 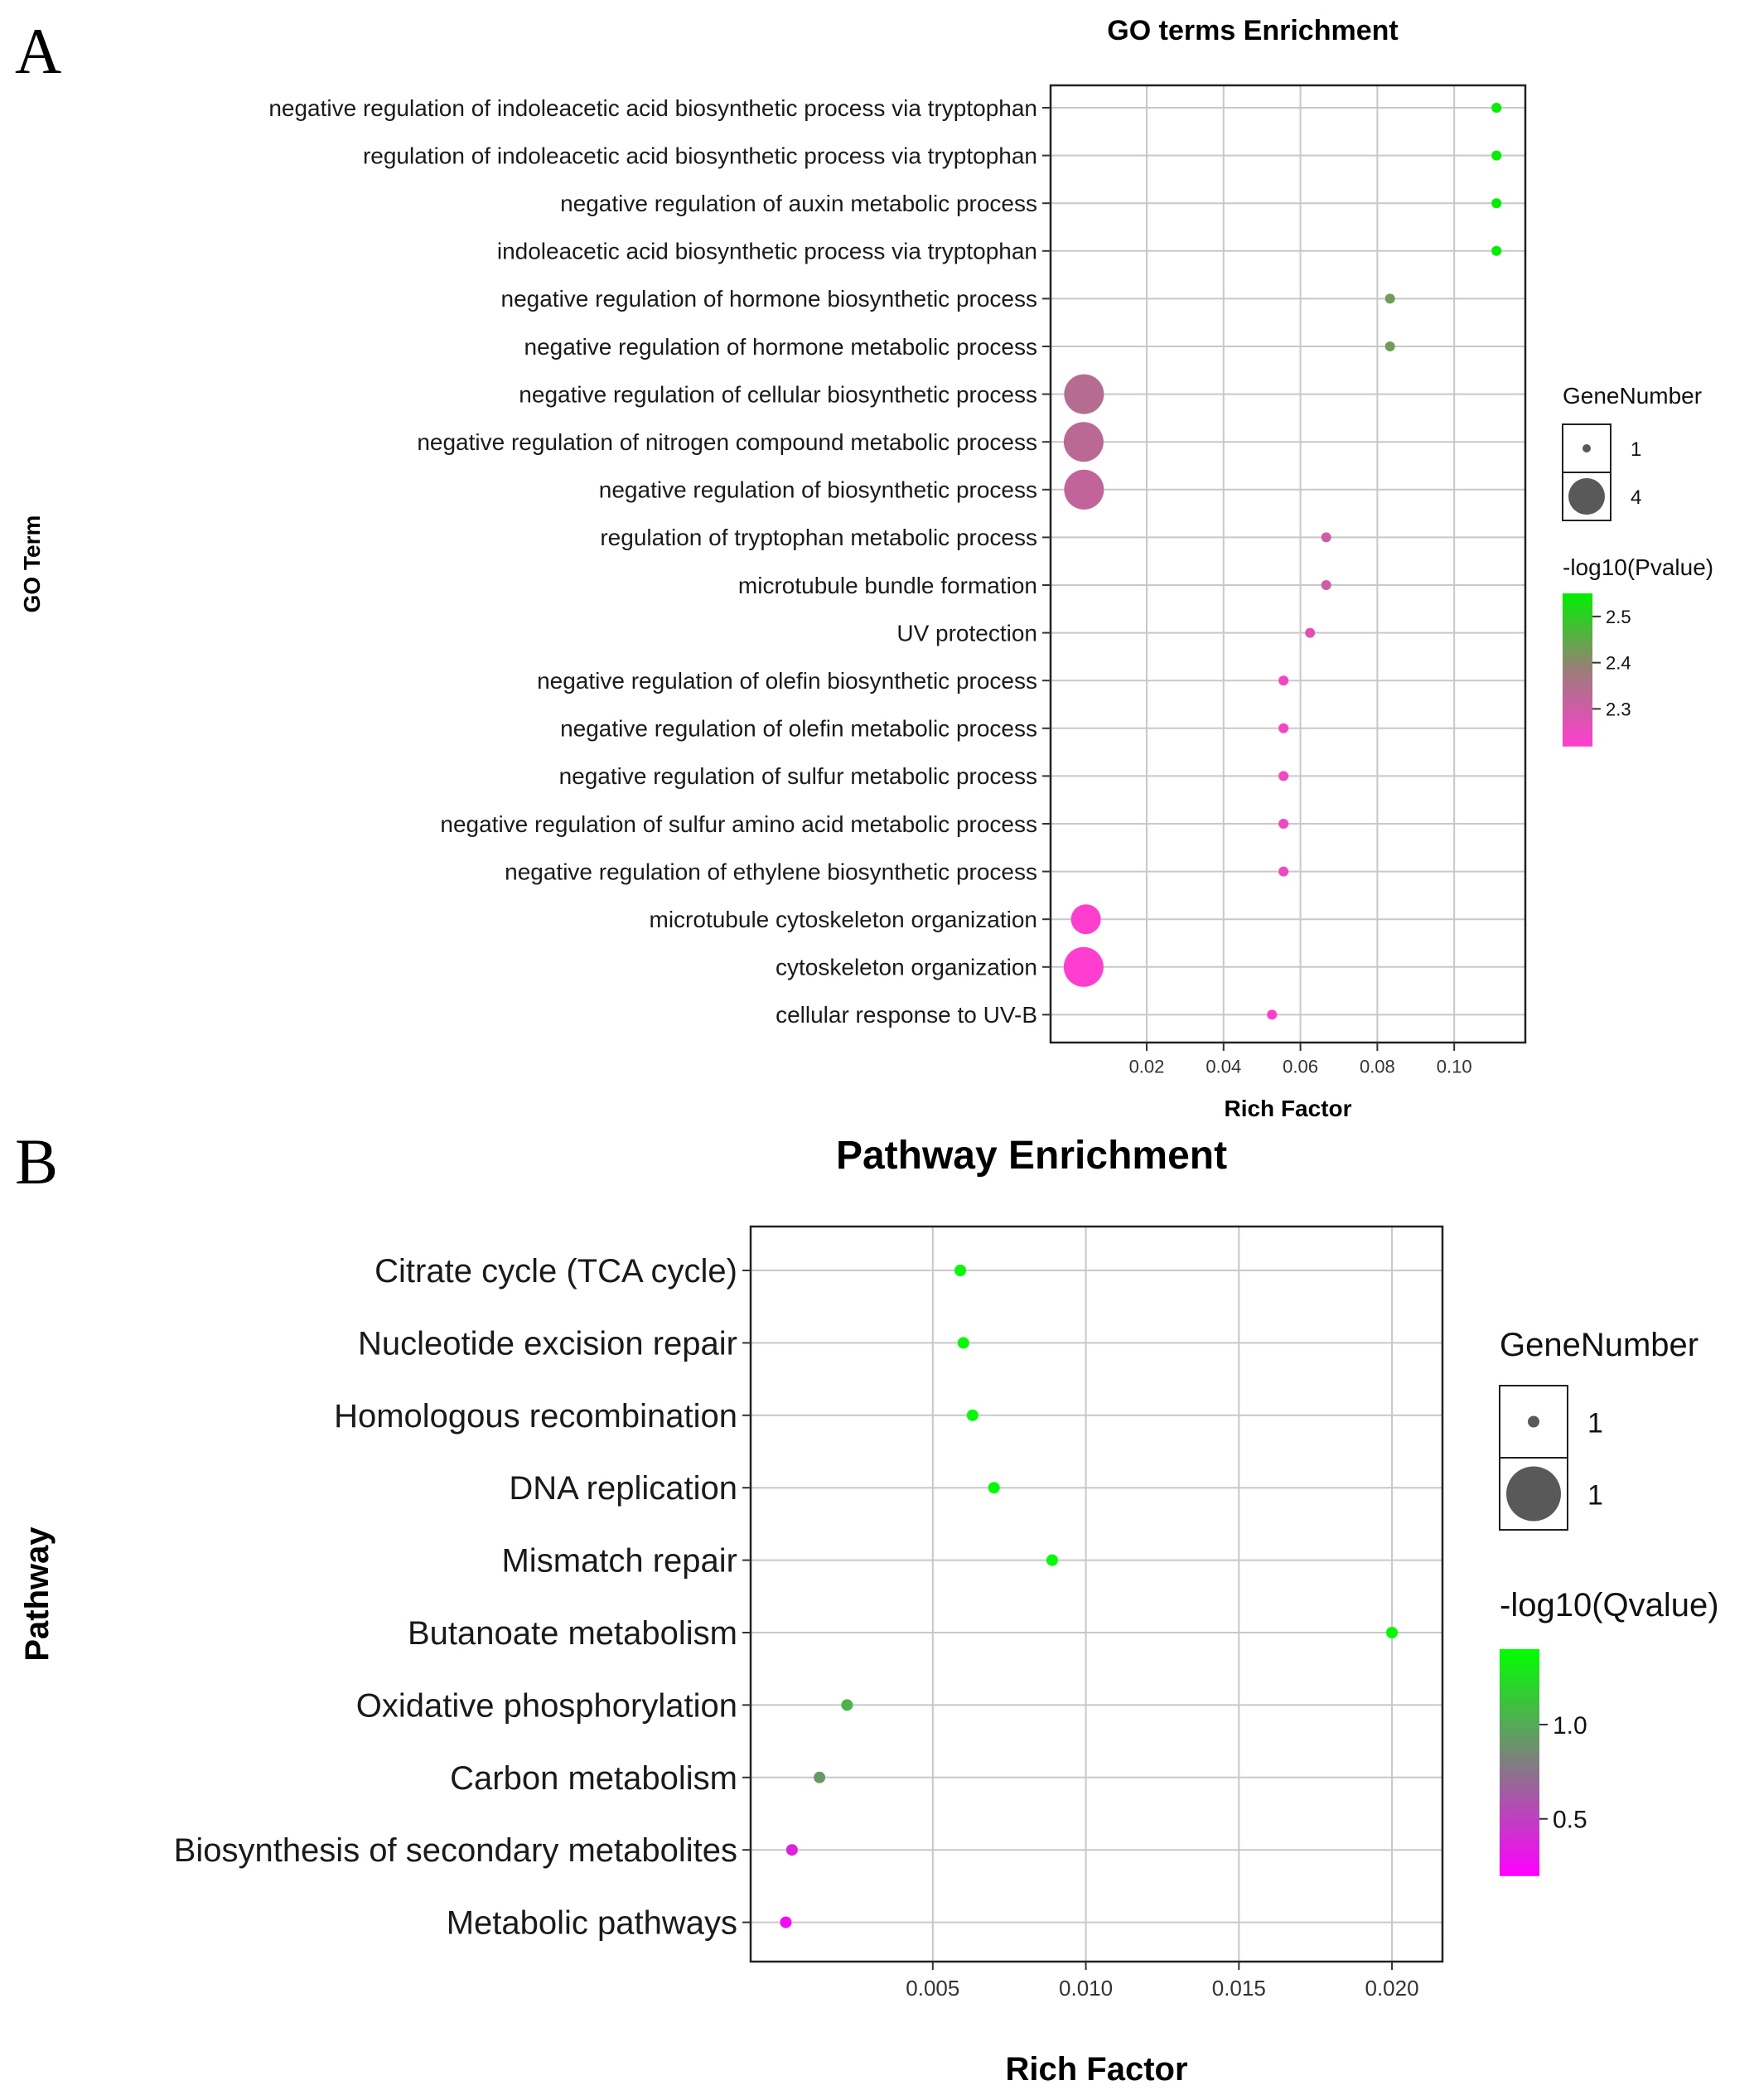 What do you see at coordinates (37, 1595) in the screenshot?
I see `y-axis-title: Pathway` at bounding box center [37, 1595].